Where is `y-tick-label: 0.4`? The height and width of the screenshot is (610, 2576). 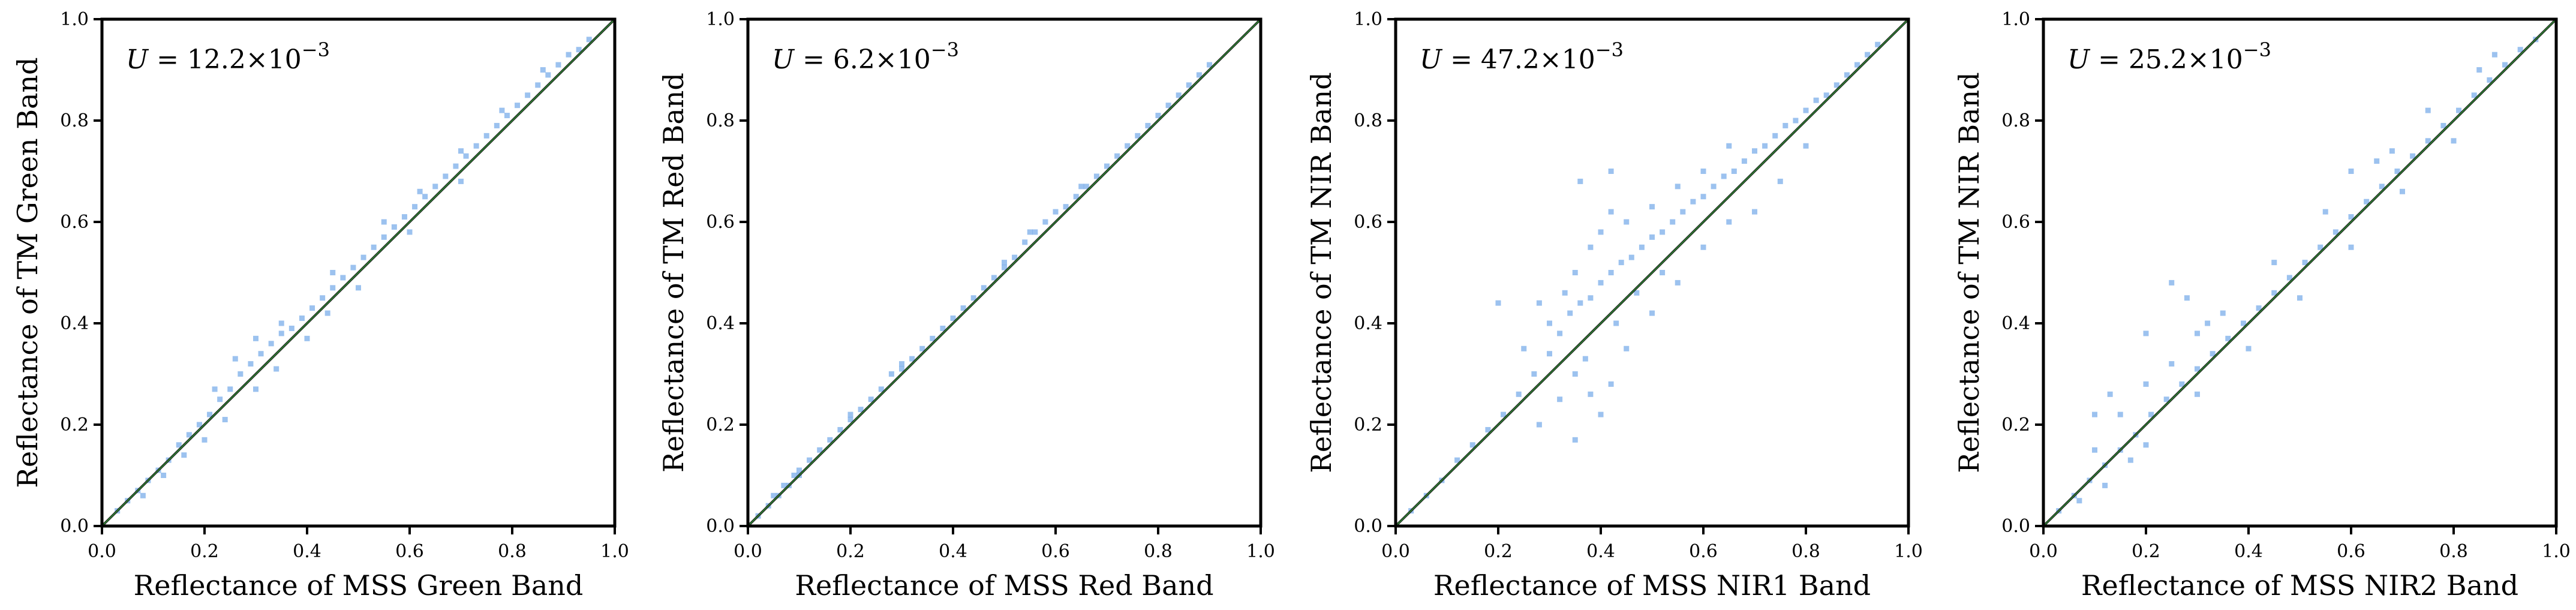 y-tick-label: 0.4 is located at coordinates (721, 323).